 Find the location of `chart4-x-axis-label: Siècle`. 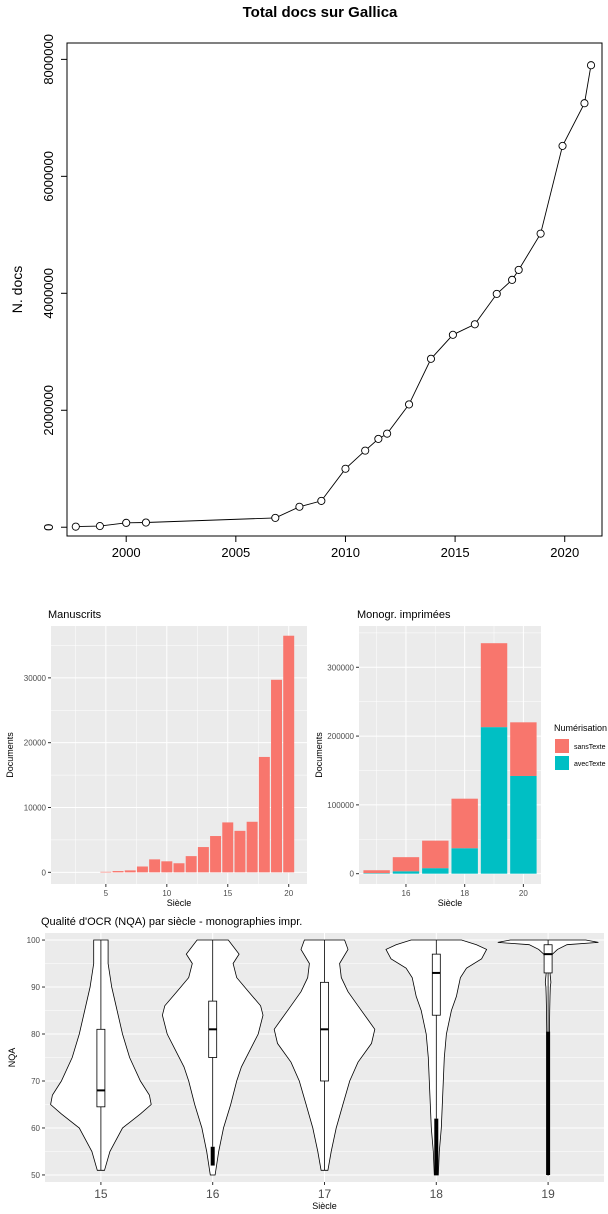

chart4-x-axis-label: Siècle is located at coordinates (324, 1206).